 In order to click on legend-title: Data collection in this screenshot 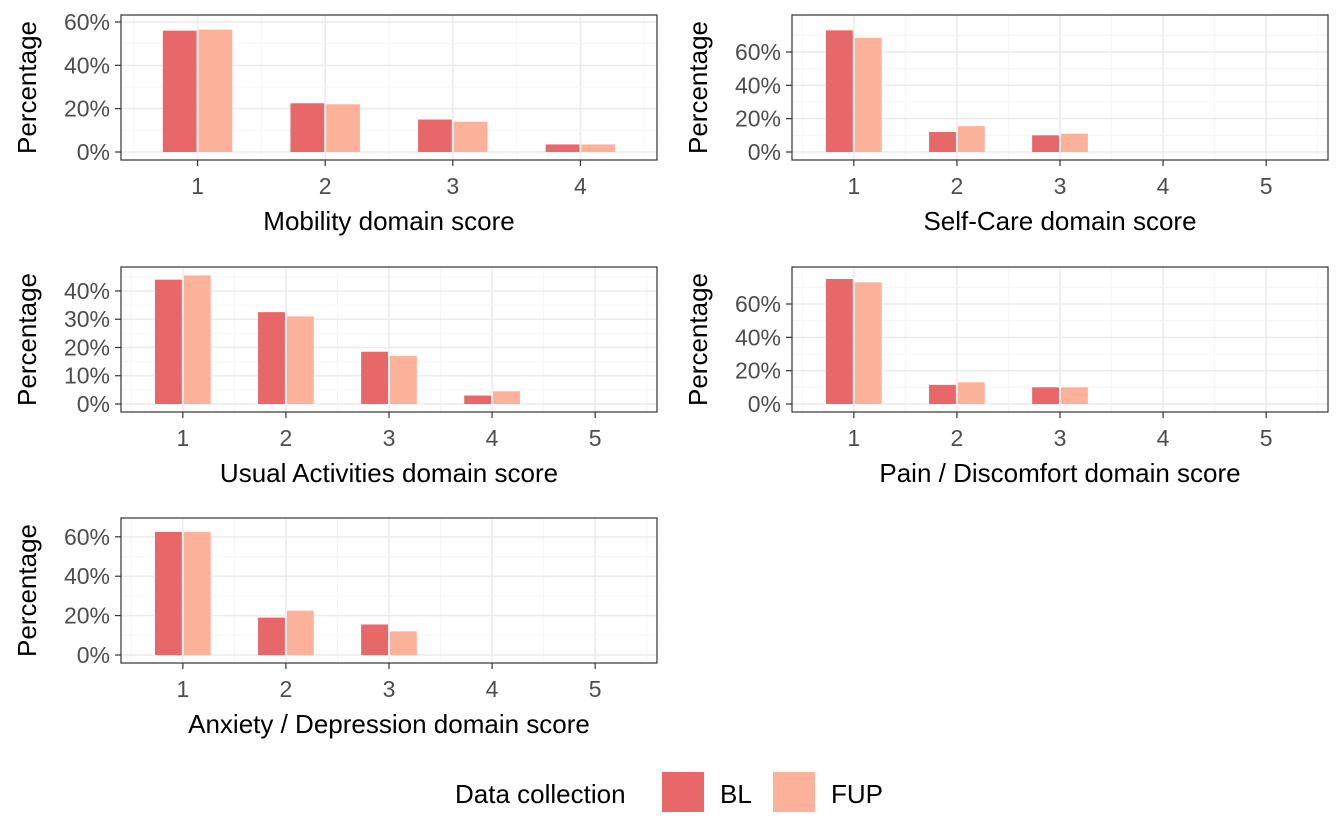, I will do `click(540, 794)`.